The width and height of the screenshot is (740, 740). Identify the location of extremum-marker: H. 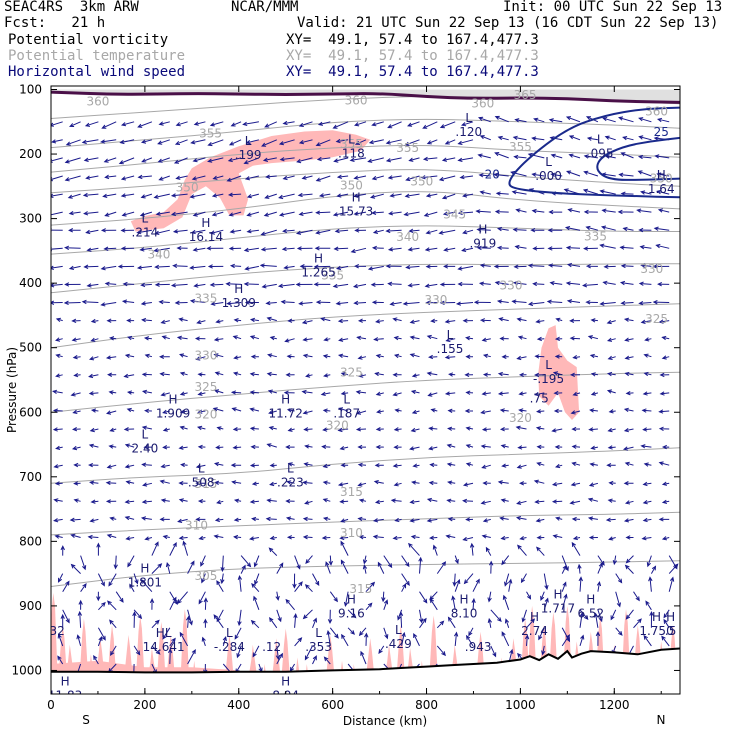
(590, 600).